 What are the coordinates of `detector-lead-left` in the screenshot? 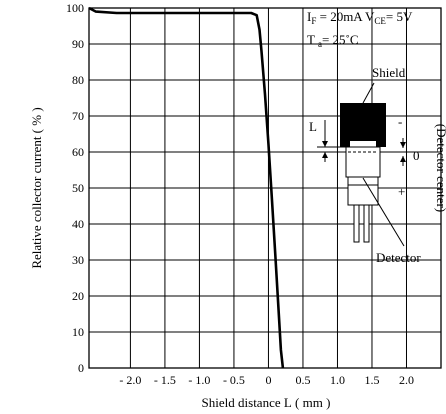 It's located at (356, 223).